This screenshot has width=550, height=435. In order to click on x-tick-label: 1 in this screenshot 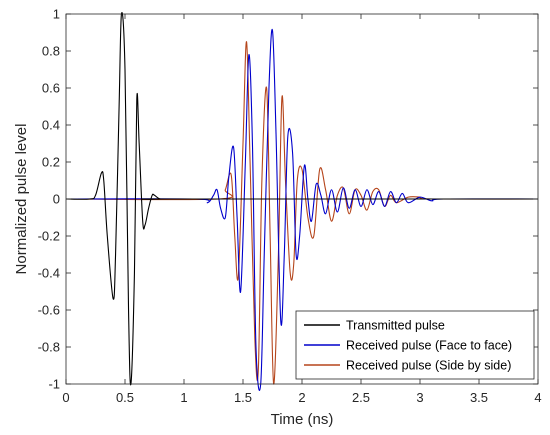, I will do `click(183, 397)`.